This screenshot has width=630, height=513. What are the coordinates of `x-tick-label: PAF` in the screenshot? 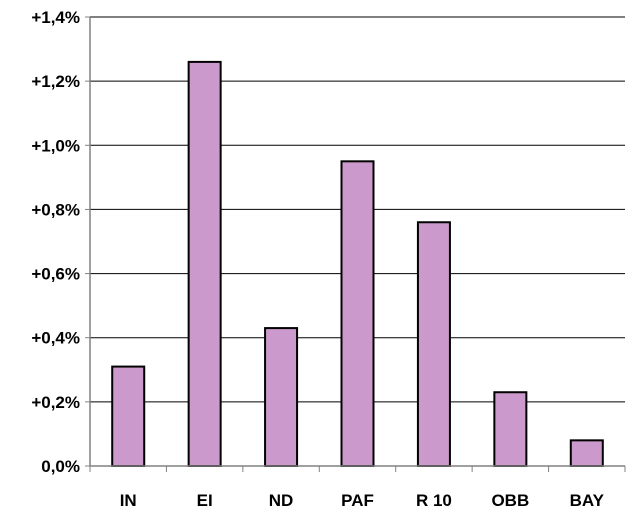 It's located at (357, 500).